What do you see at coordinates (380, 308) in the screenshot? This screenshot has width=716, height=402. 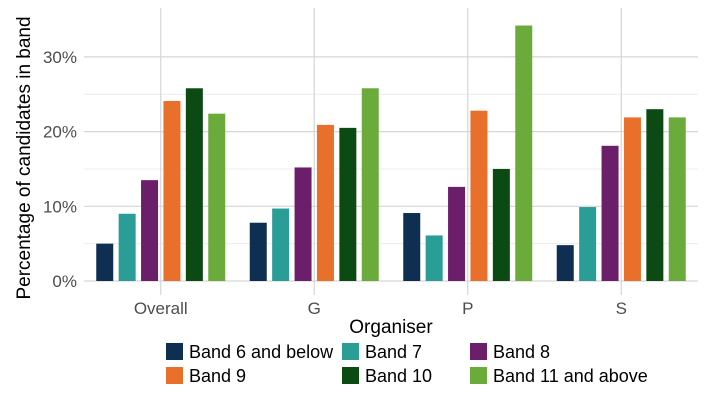 I see `x-axis-ticks: Overall G P S` at bounding box center [380, 308].